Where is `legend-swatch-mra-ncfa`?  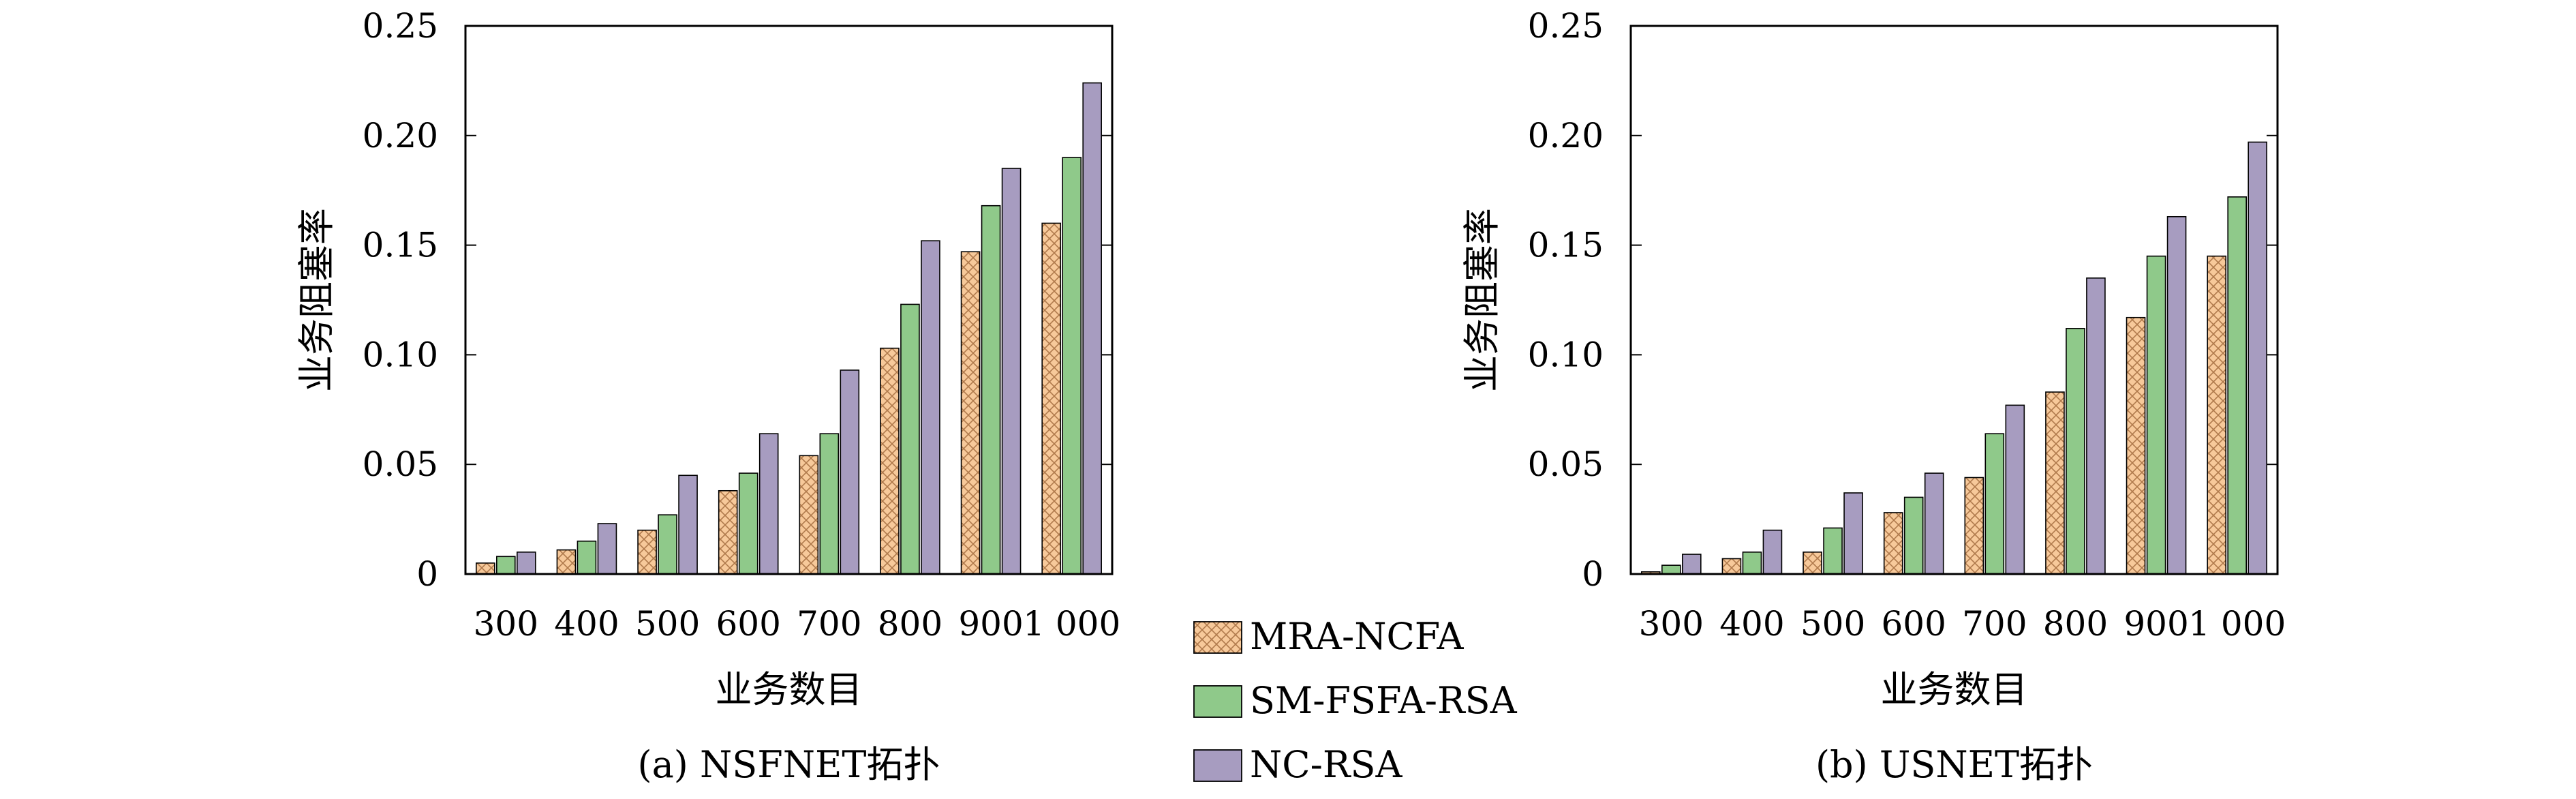
legend-swatch-mra-ncfa is located at coordinates (1217, 637).